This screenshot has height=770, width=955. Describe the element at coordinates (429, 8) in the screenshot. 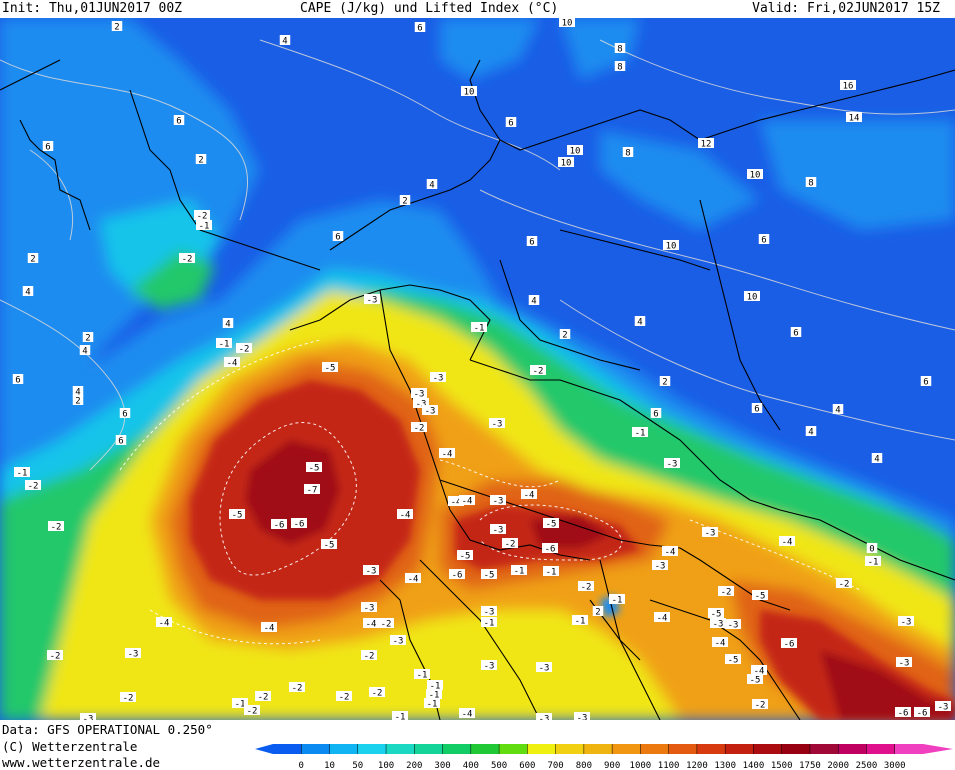

I see `chart-title: CAPE (J/kg) und Lifted Index (°C)` at that location.